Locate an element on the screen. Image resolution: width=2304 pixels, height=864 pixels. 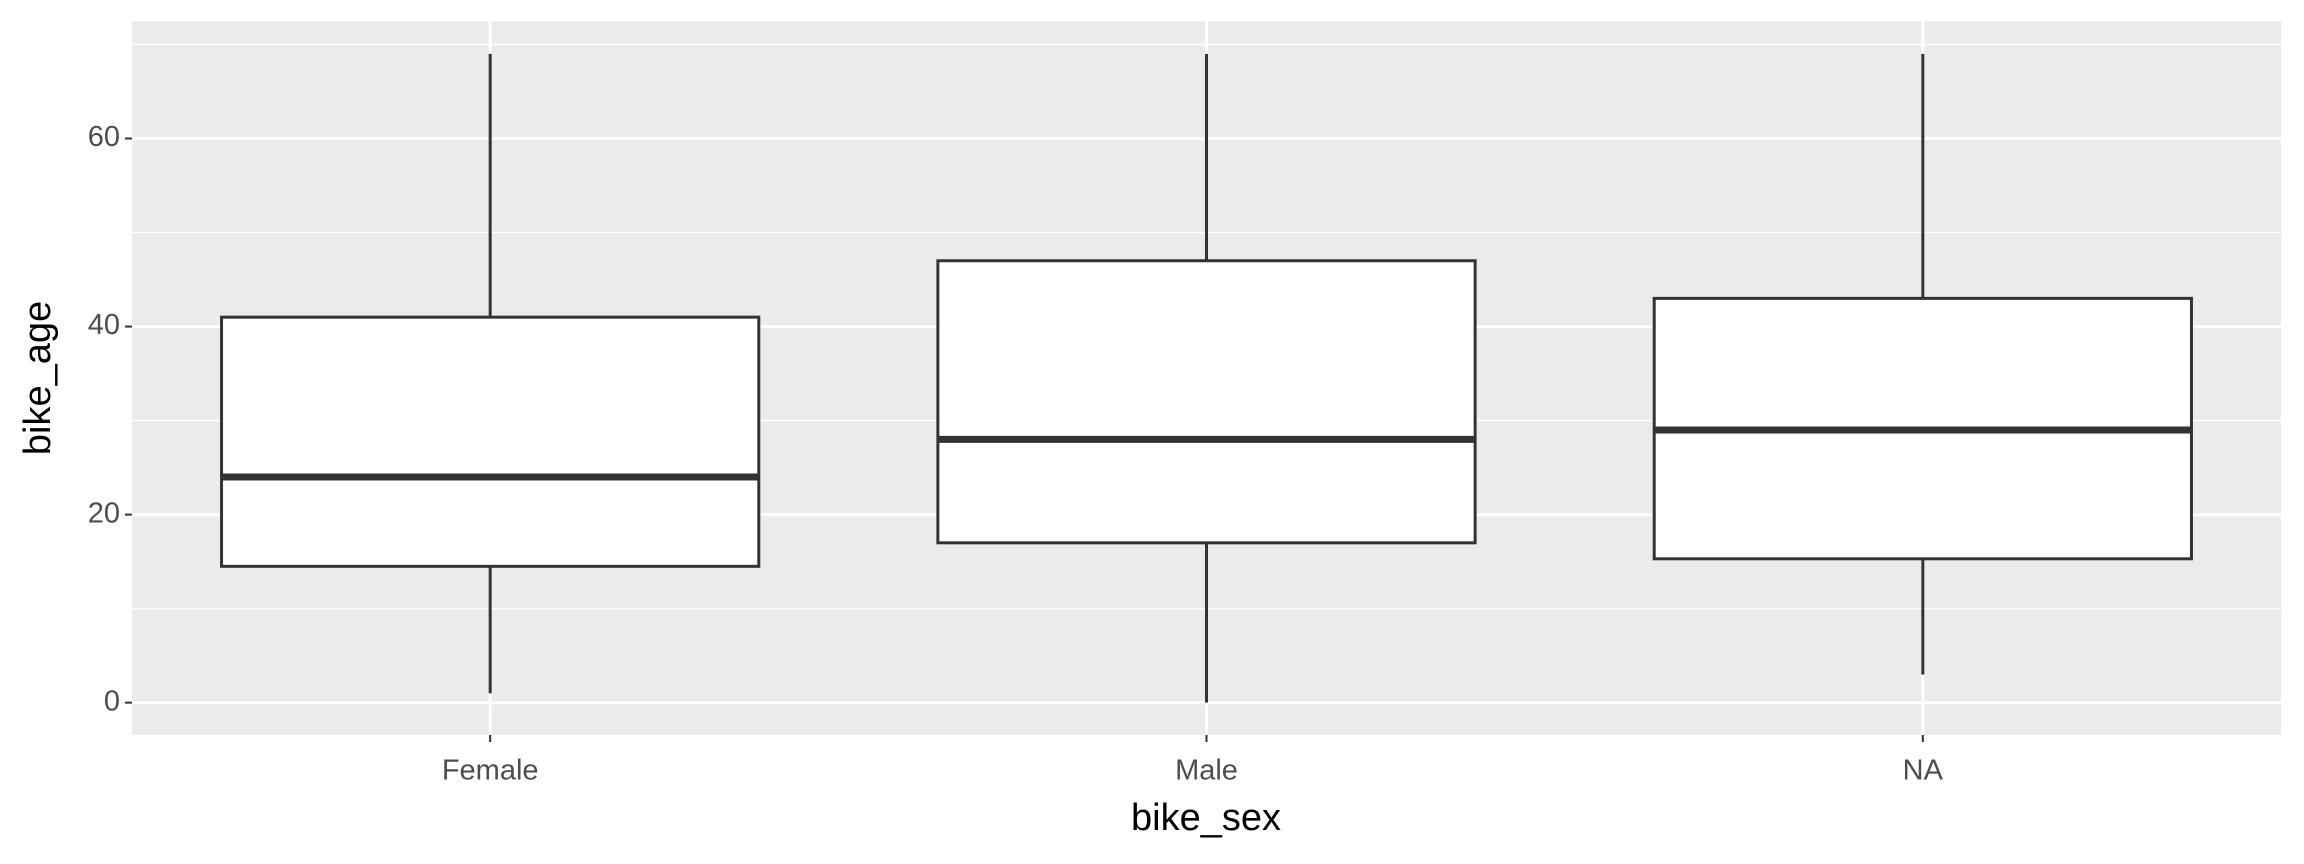
x-tick-label: Male is located at coordinates (1206, 771).